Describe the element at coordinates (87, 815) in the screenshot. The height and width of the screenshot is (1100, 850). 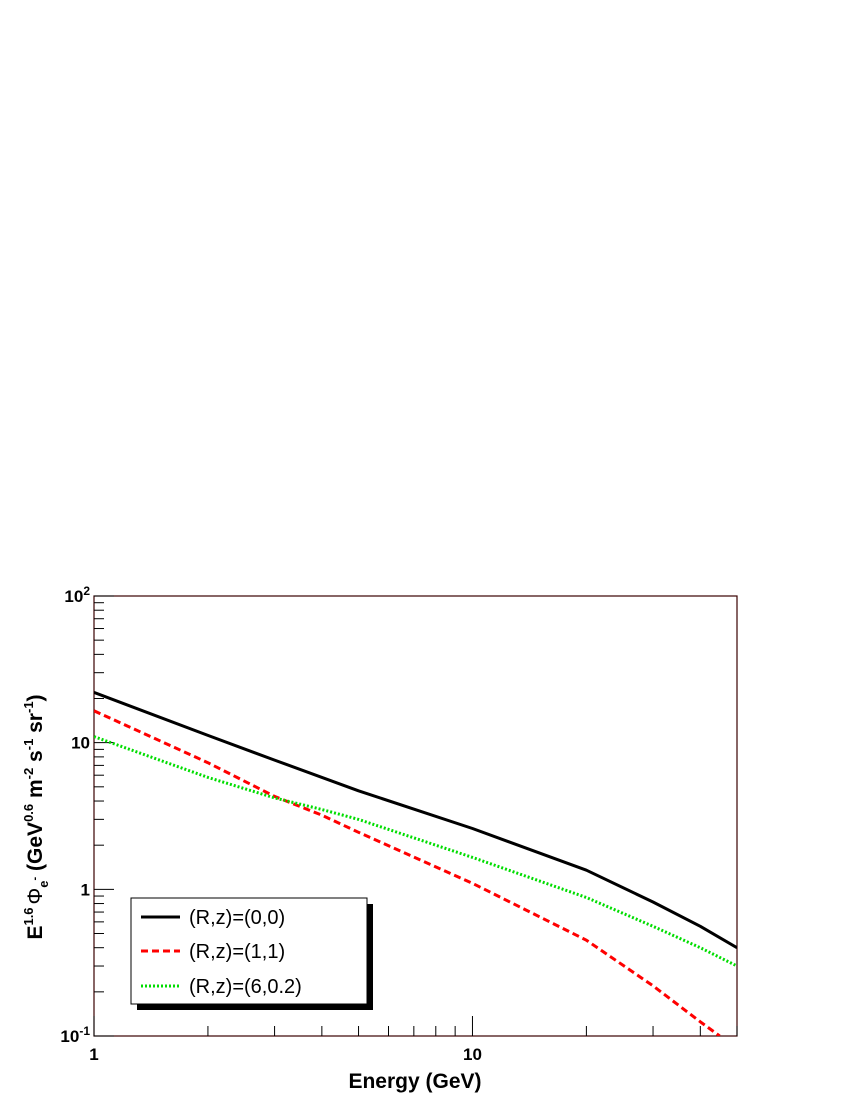
I see `y-axis: 10⁻¹ 1 10 10²` at that location.